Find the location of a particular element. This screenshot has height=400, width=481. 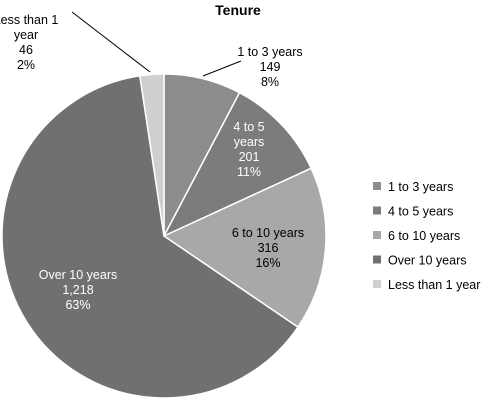

pie-slice-4-to-5-years is located at coordinates (237, 164).